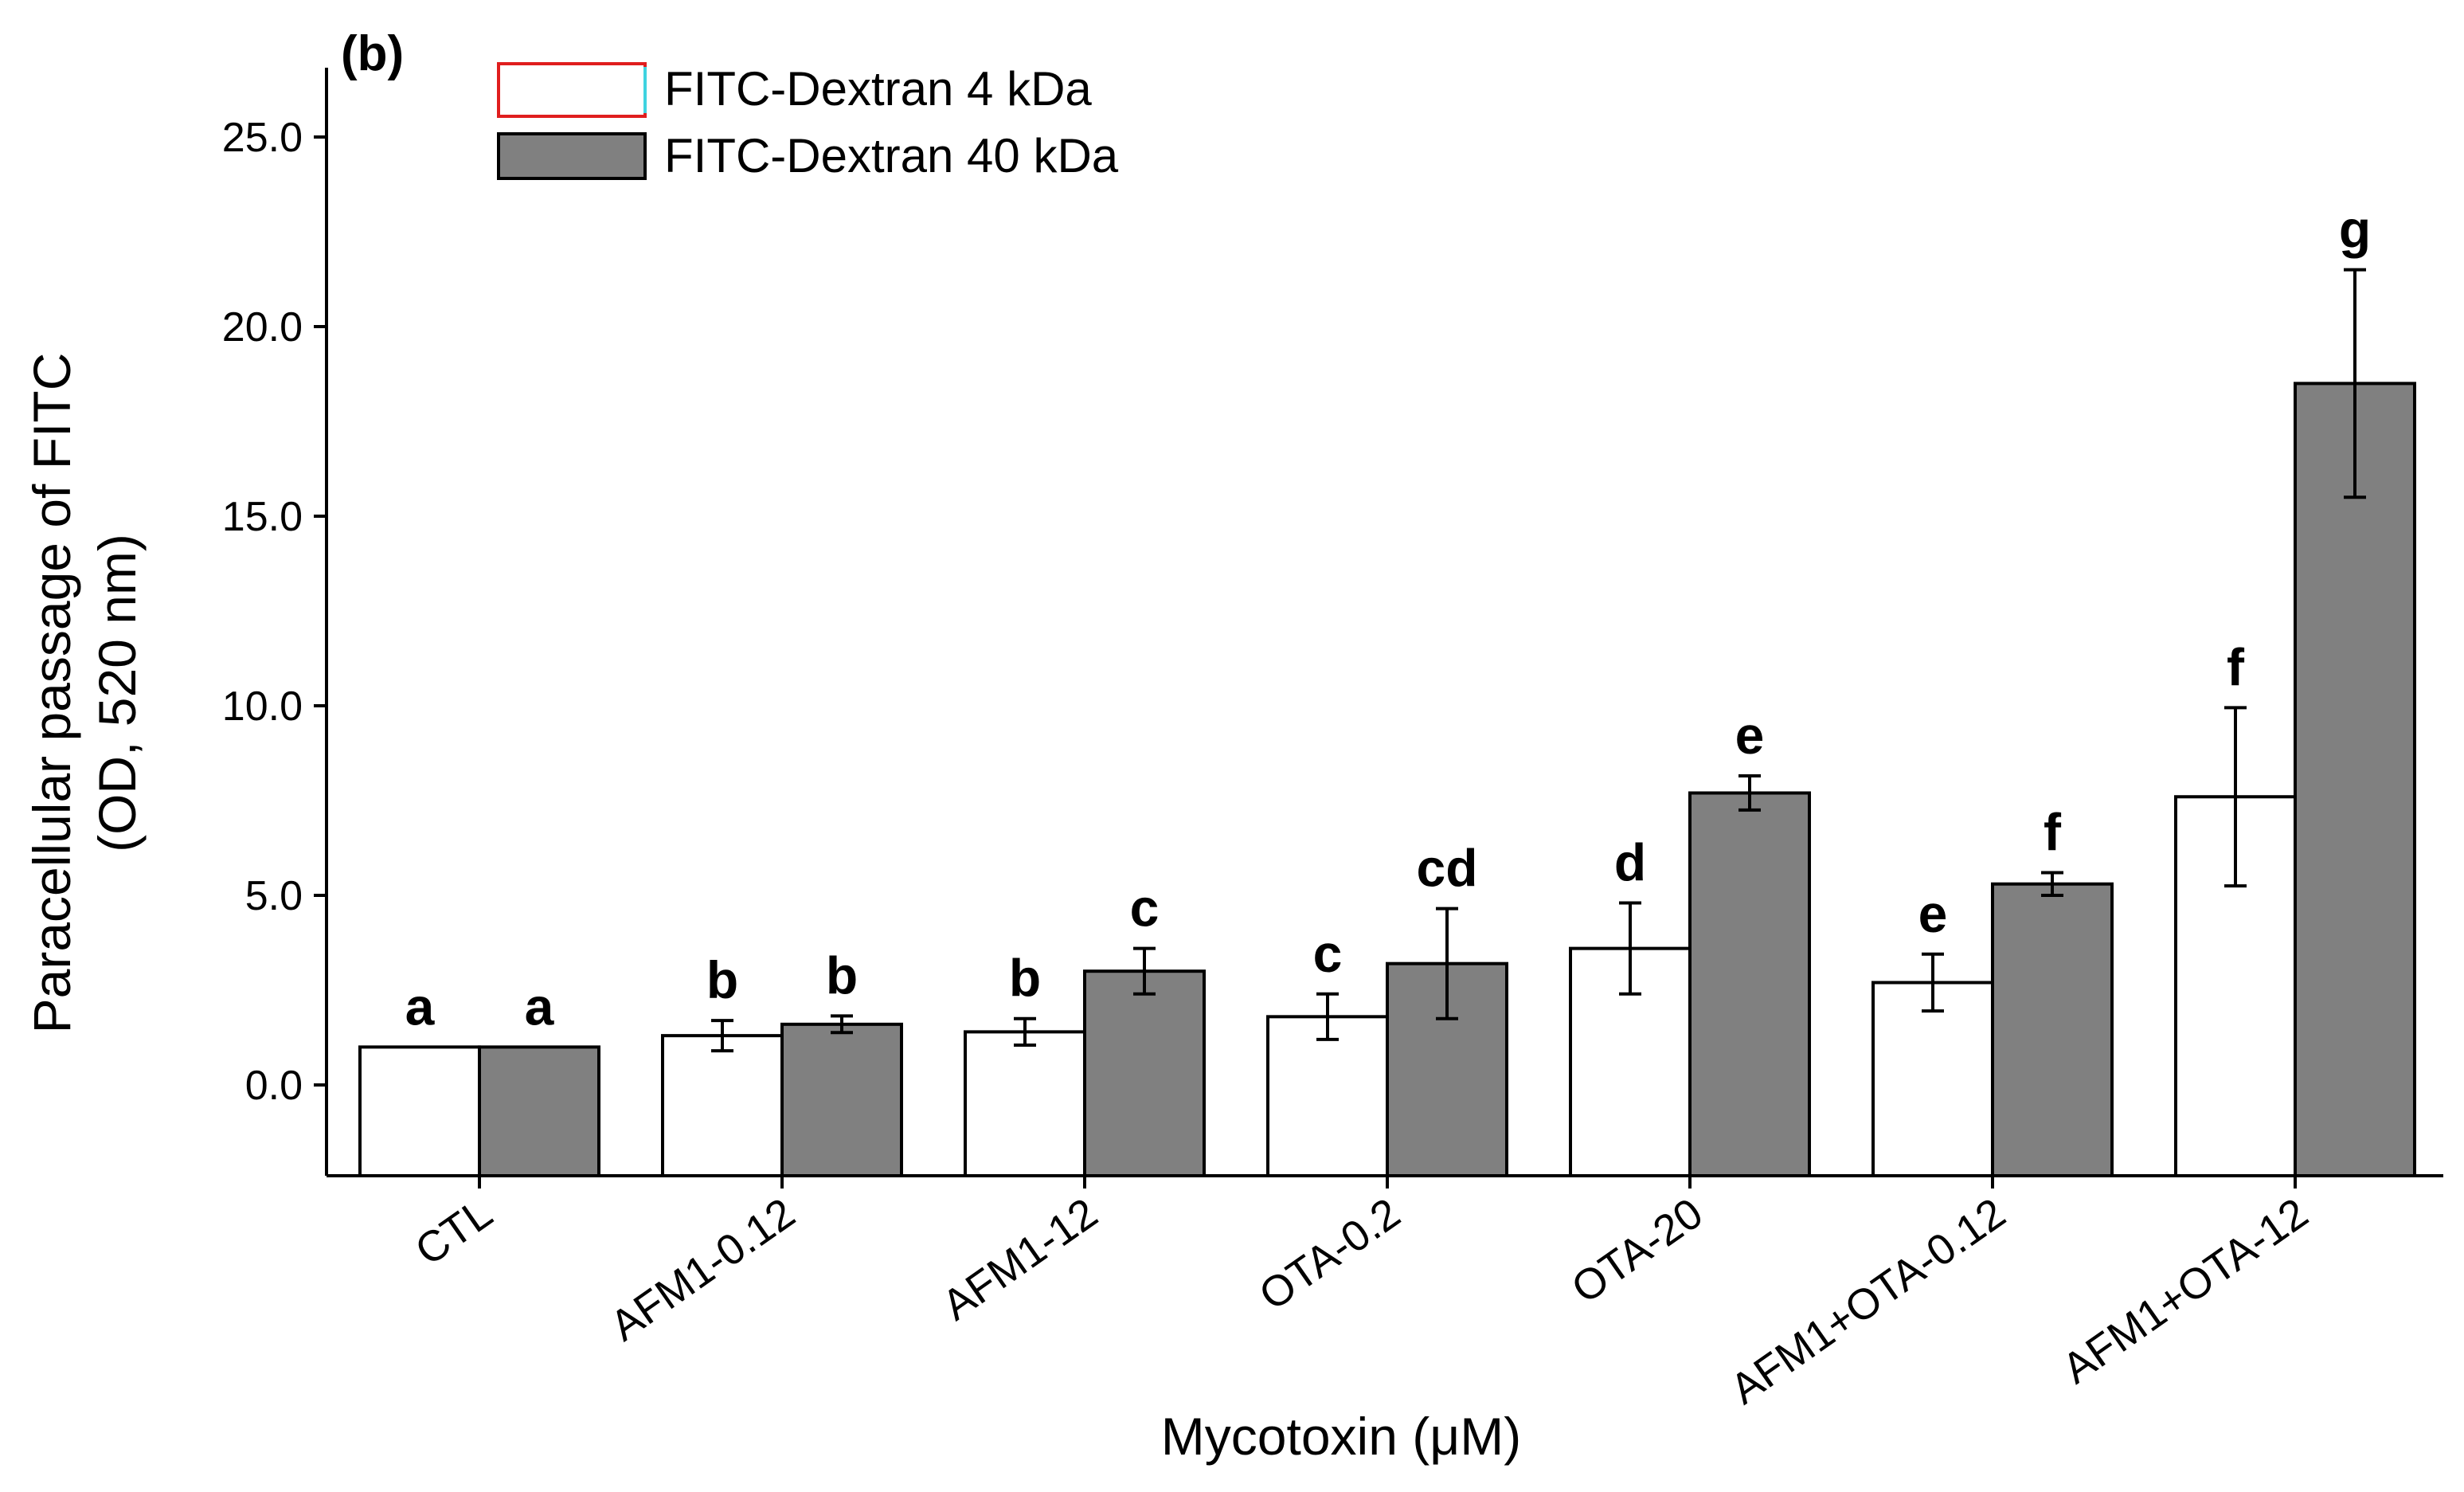  Describe the element at coordinates (703, 1269) in the screenshot. I see `x-tick-label-1: AFM1-0.12` at that location.